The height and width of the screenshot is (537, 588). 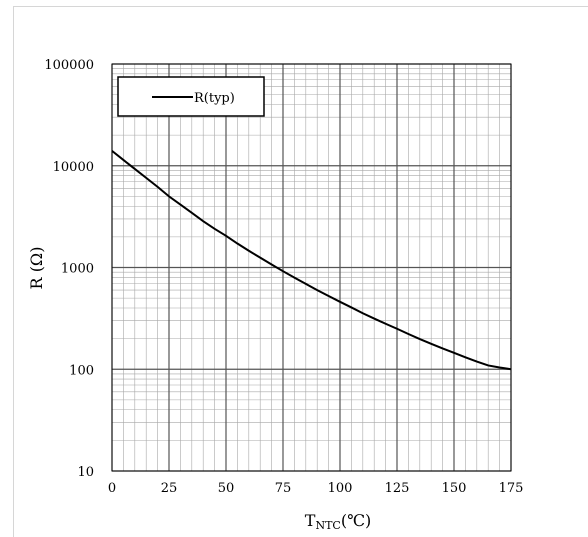 I want to click on y-tick-label: 100000, so click(x=69, y=65).